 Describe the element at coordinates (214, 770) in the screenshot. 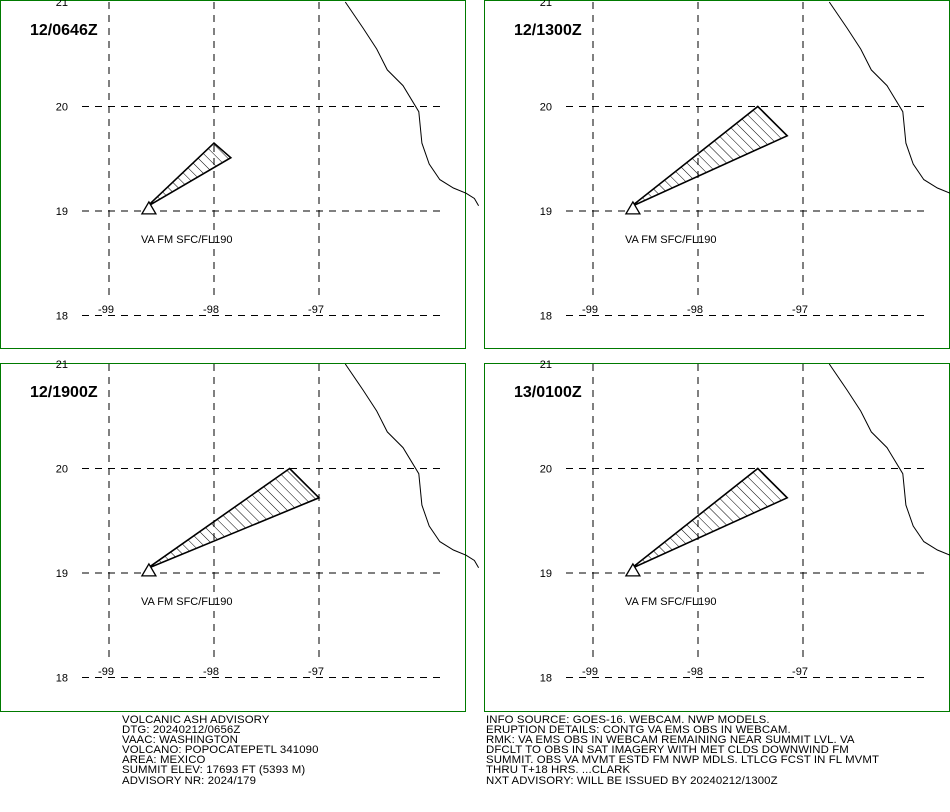

I see `advisory-summit-elev: SUMMIT ELEV: 17693 FT (5393 M)` at that location.